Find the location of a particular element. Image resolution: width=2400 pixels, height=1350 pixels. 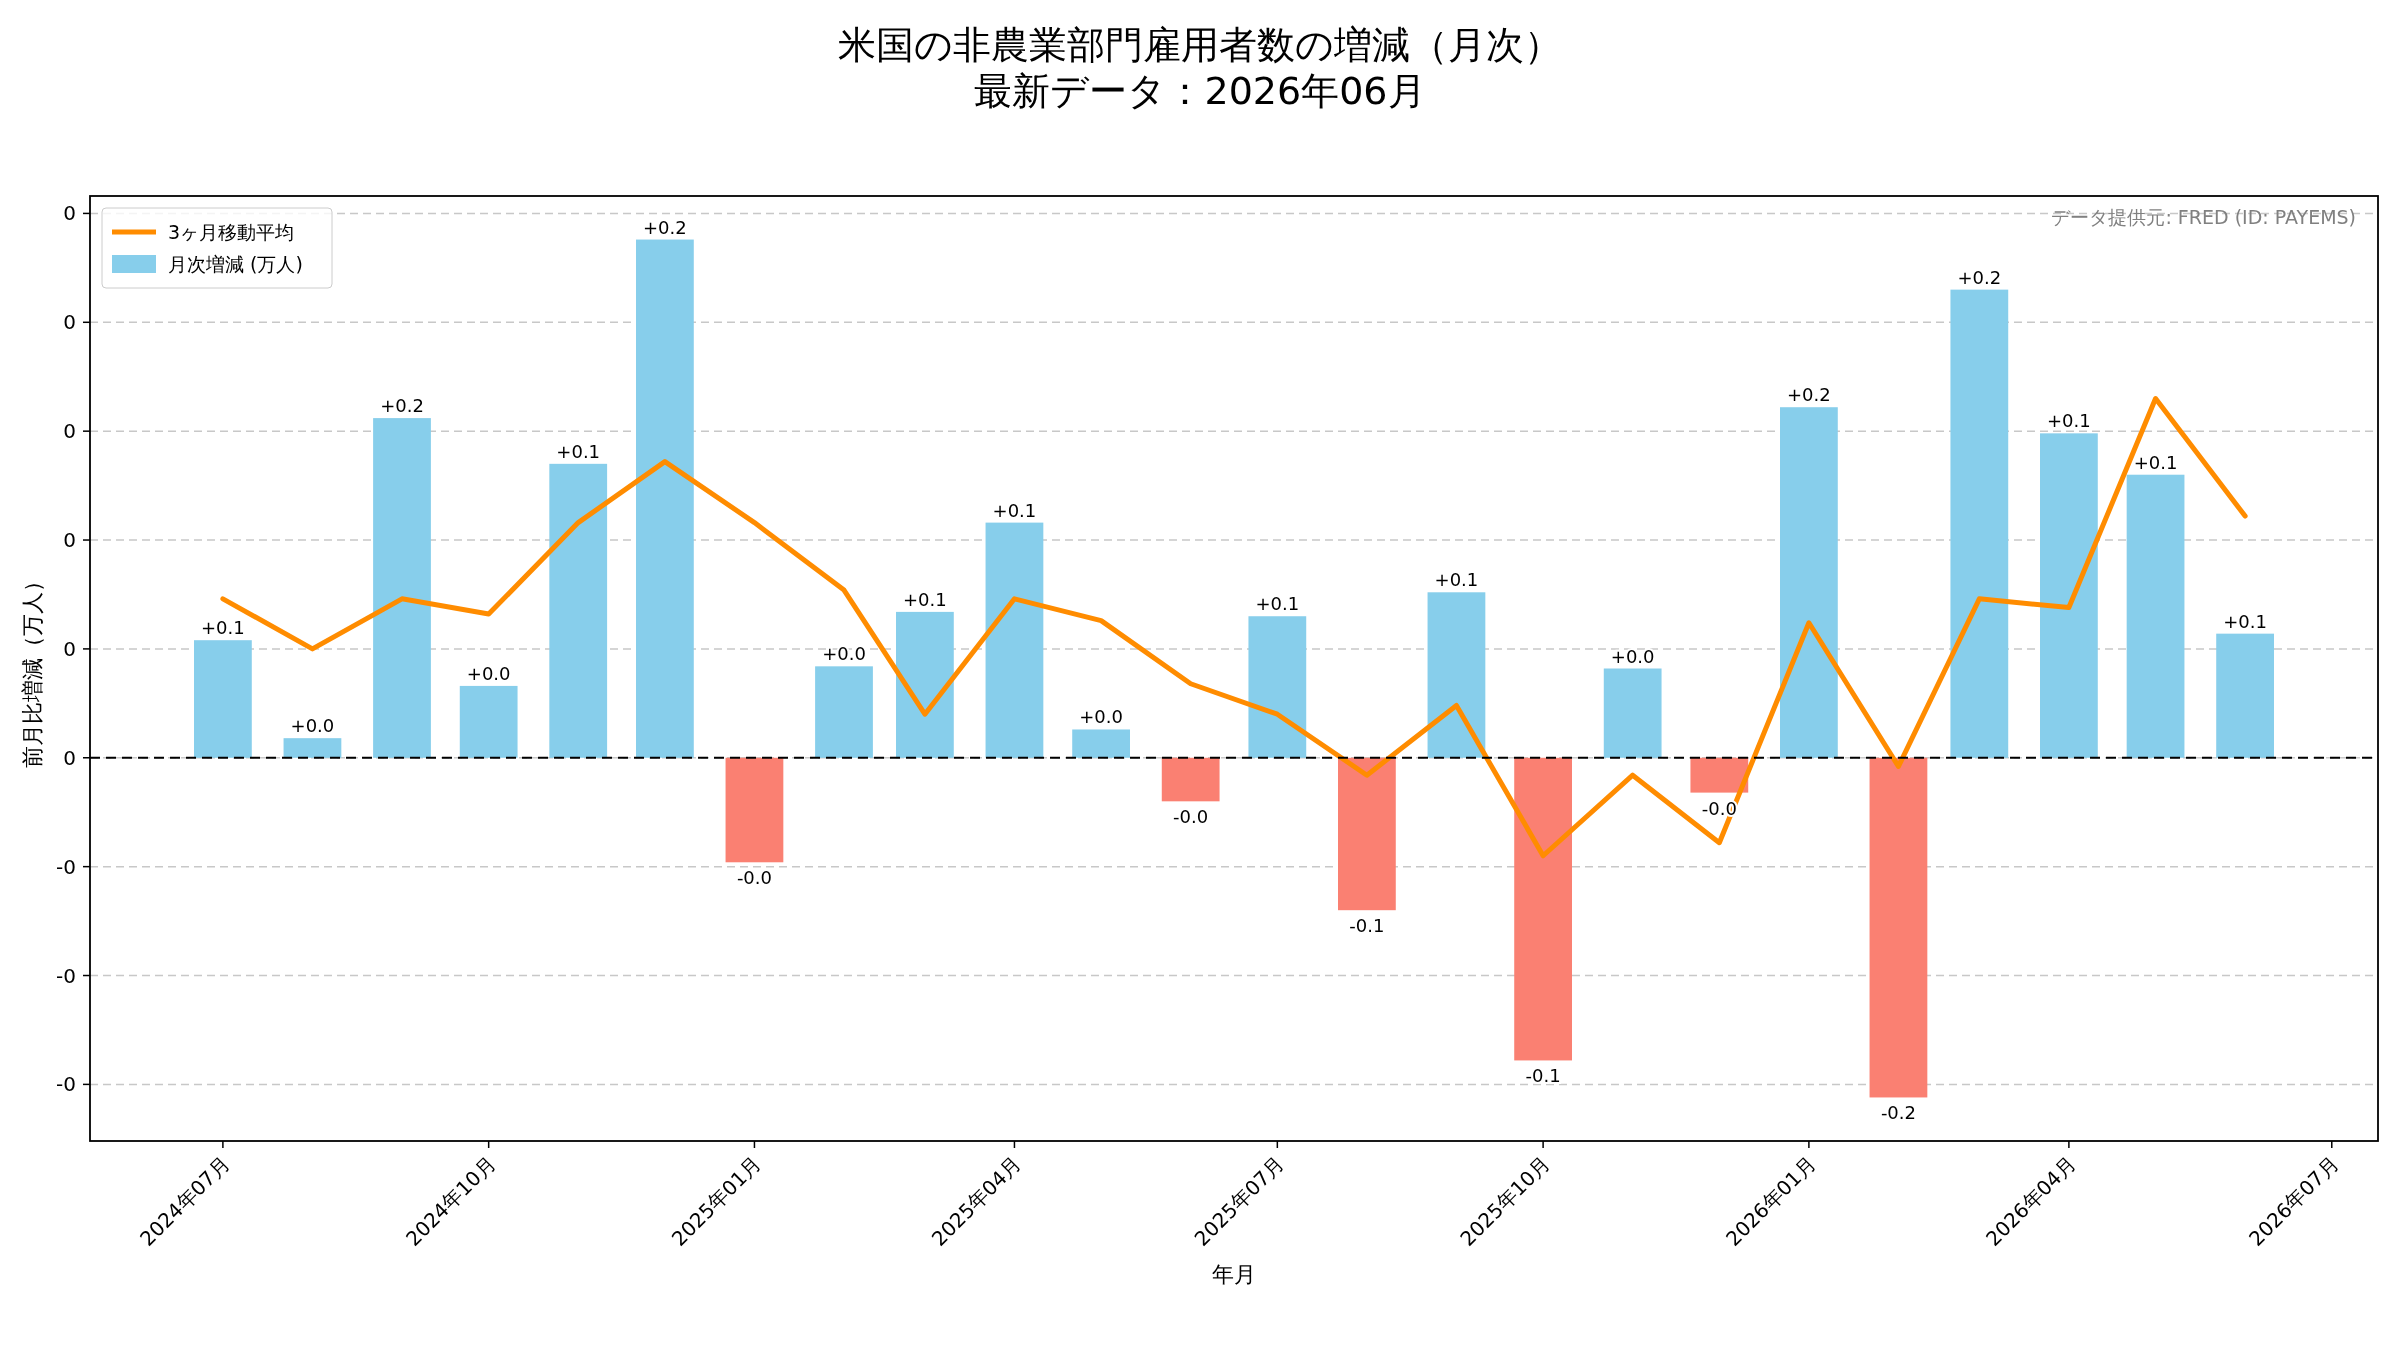

annotation: データ提供元: FRED (ID: PAYEMS) is located at coordinates (2203, 217).